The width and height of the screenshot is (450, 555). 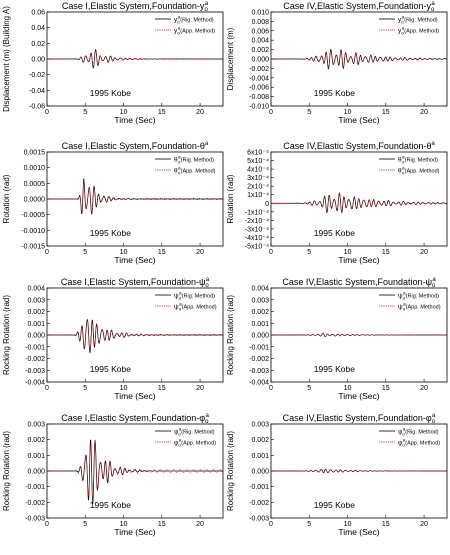 I want to click on y-tick-label: 0.006, so click(x=260, y=31).